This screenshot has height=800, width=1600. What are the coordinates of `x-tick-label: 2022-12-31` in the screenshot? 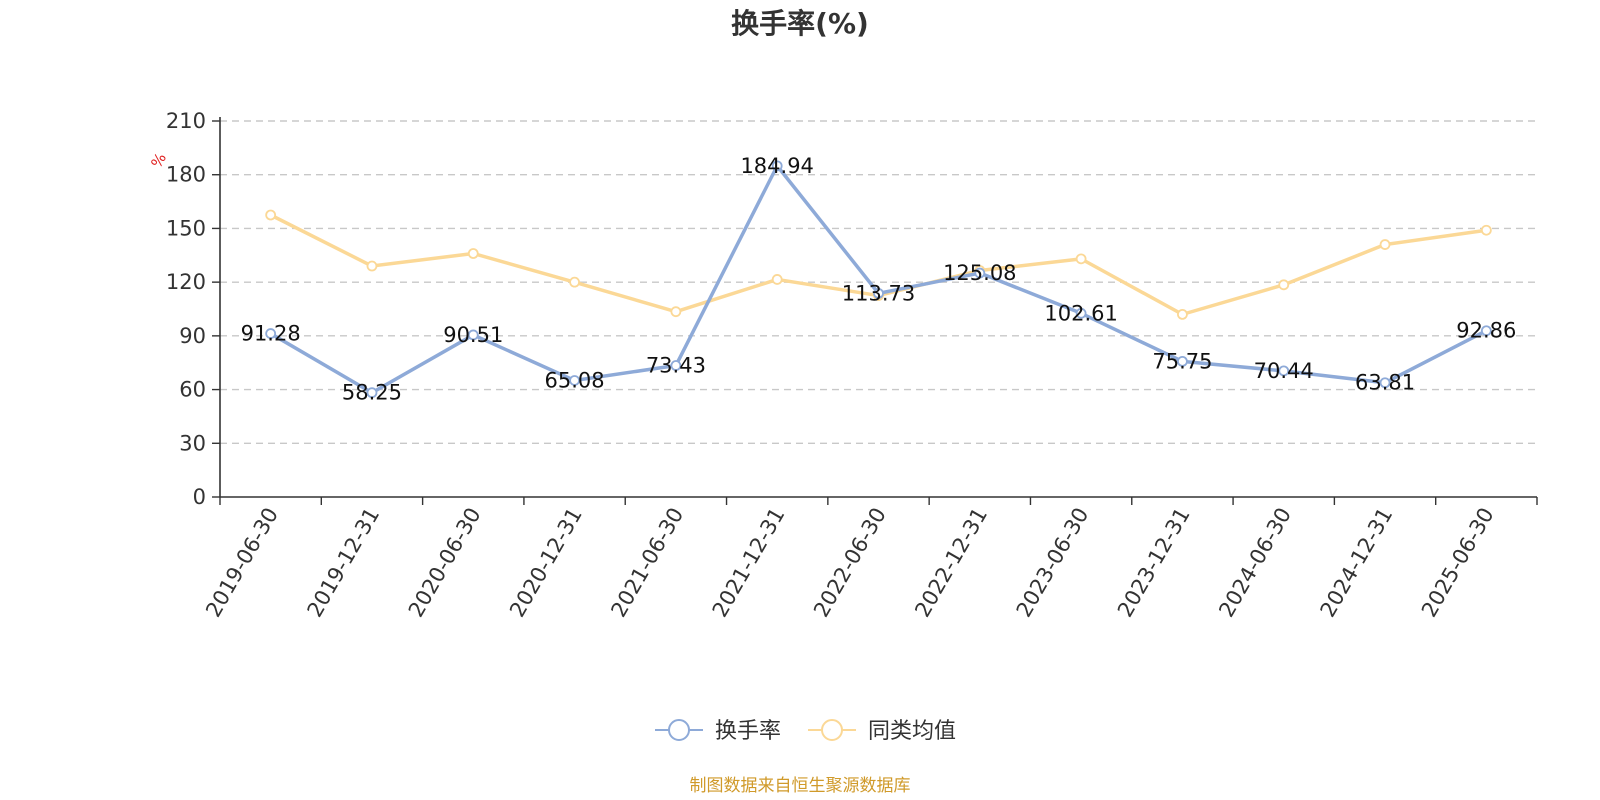 It's located at (951, 563).